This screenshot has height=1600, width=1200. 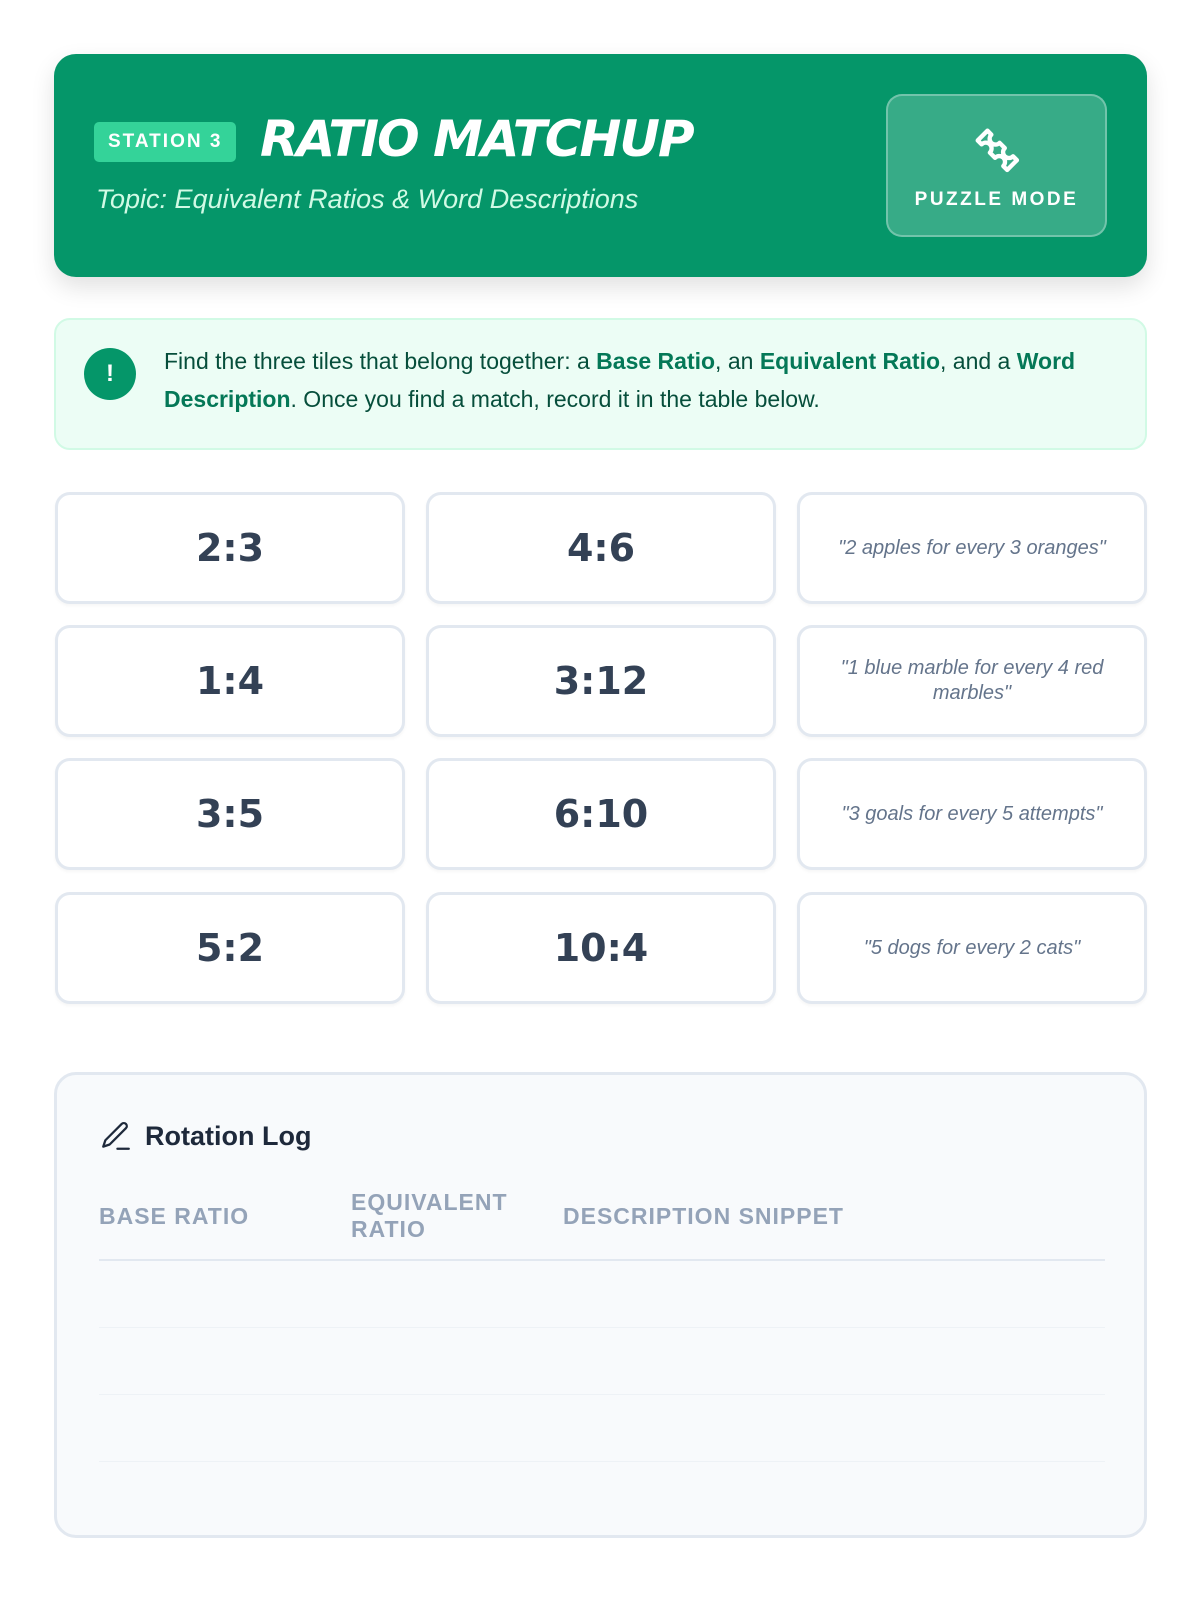 What do you see at coordinates (110, 374) in the screenshot?
I see `exclamation-icon: !` at bounding box center [110, 374].